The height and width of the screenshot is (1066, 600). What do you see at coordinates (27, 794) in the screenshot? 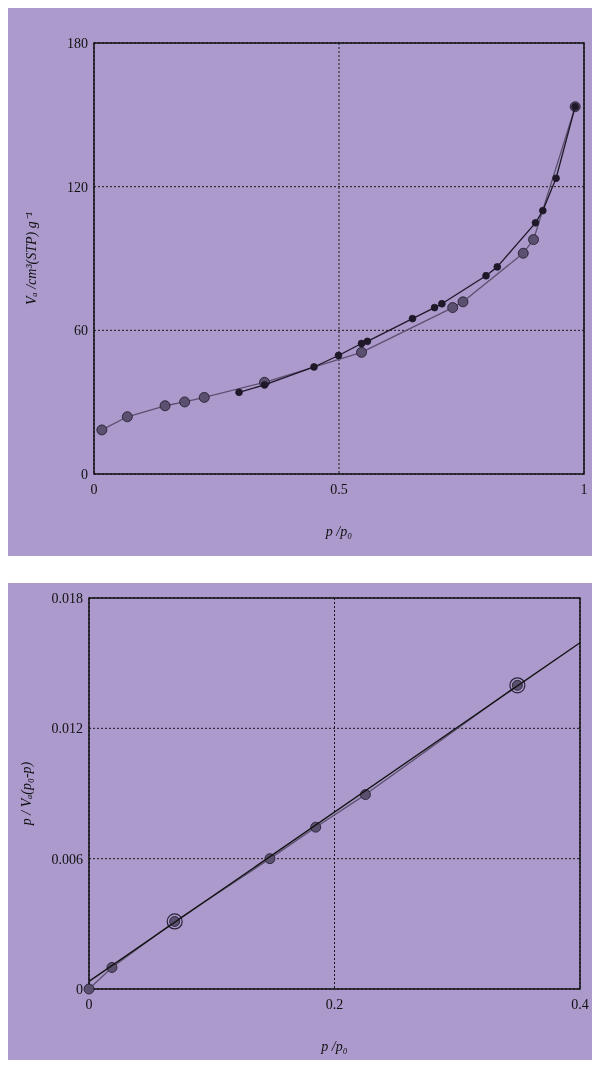
I see `y-axis-title: p / Vₐ(p₀-p)` at bounding box center [27, 794].